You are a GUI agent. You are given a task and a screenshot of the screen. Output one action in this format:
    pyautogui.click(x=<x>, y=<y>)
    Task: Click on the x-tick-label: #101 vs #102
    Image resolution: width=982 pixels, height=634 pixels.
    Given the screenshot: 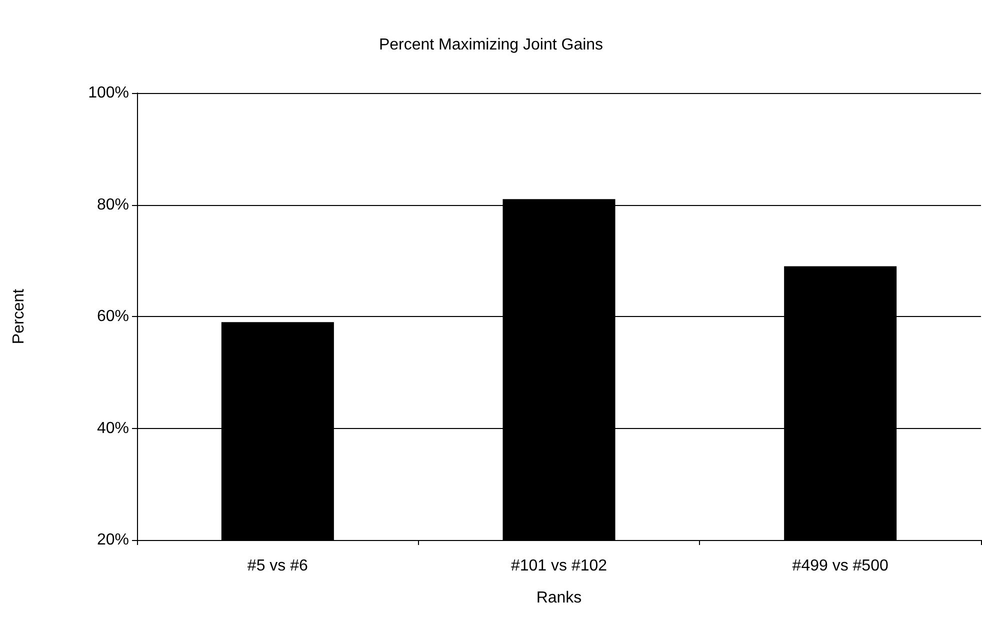 What is the action you would take?
    pyautogui.click(x=559, y=566)
    